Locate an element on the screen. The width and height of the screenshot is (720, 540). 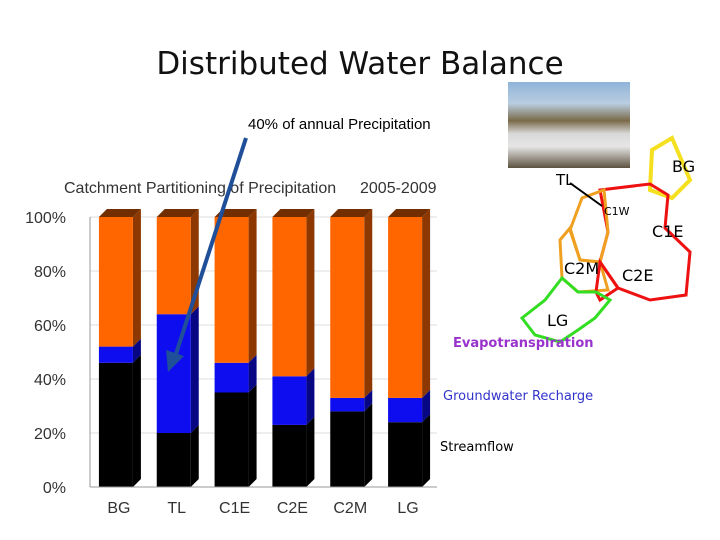
y-tick-label: 80% is located at coordinates (50, 272).